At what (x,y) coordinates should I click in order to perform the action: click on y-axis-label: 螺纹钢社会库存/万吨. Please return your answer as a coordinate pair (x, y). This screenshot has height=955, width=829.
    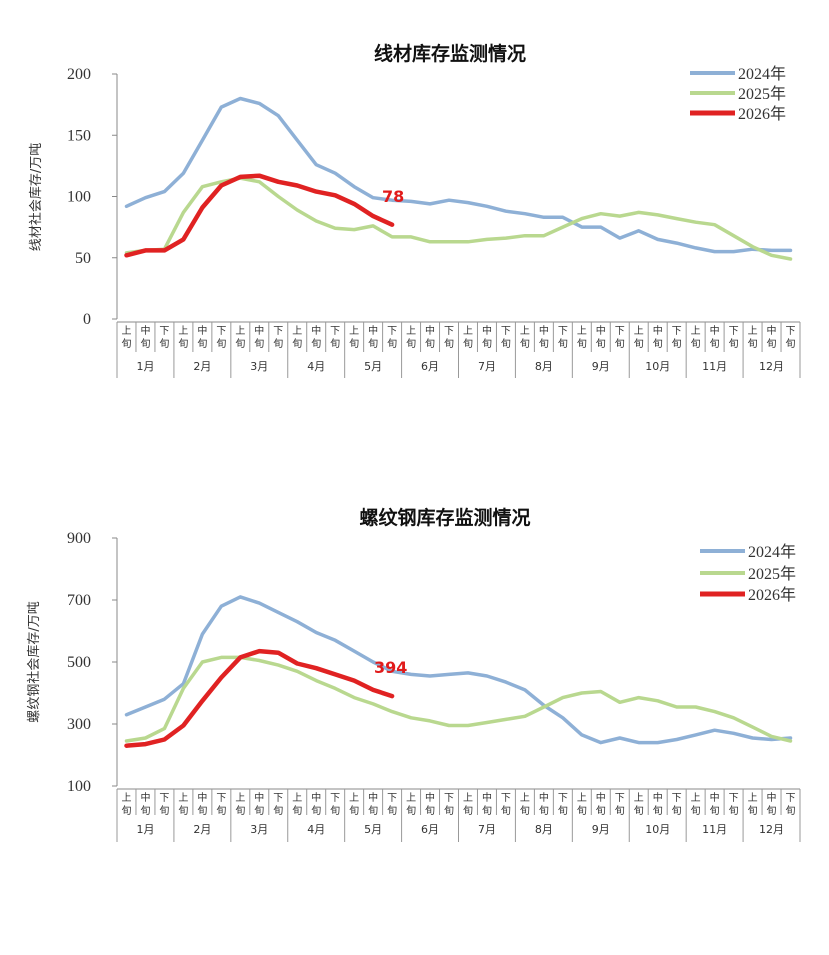
    Looking at the image, I should click on (34, 661).